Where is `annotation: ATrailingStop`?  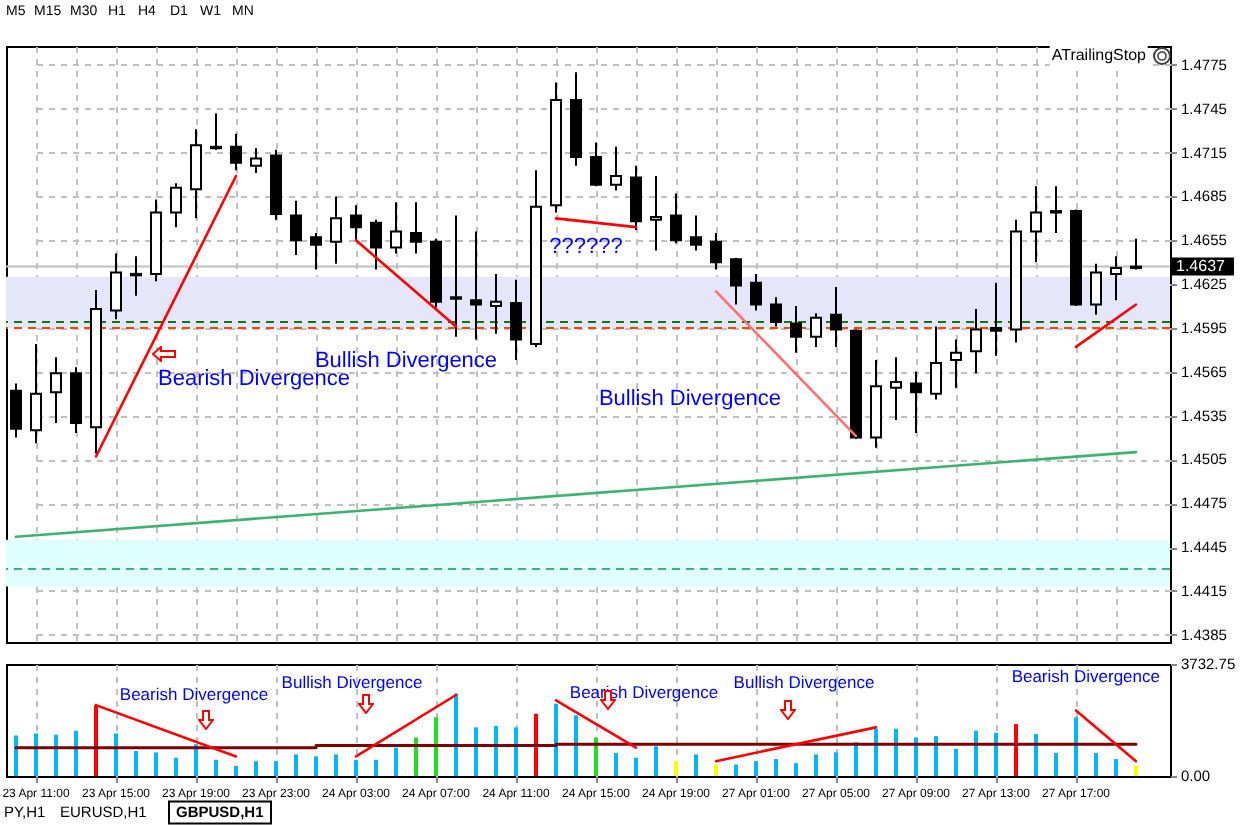
annotation: ATrailingStop is located at coordinates (1098, 56).